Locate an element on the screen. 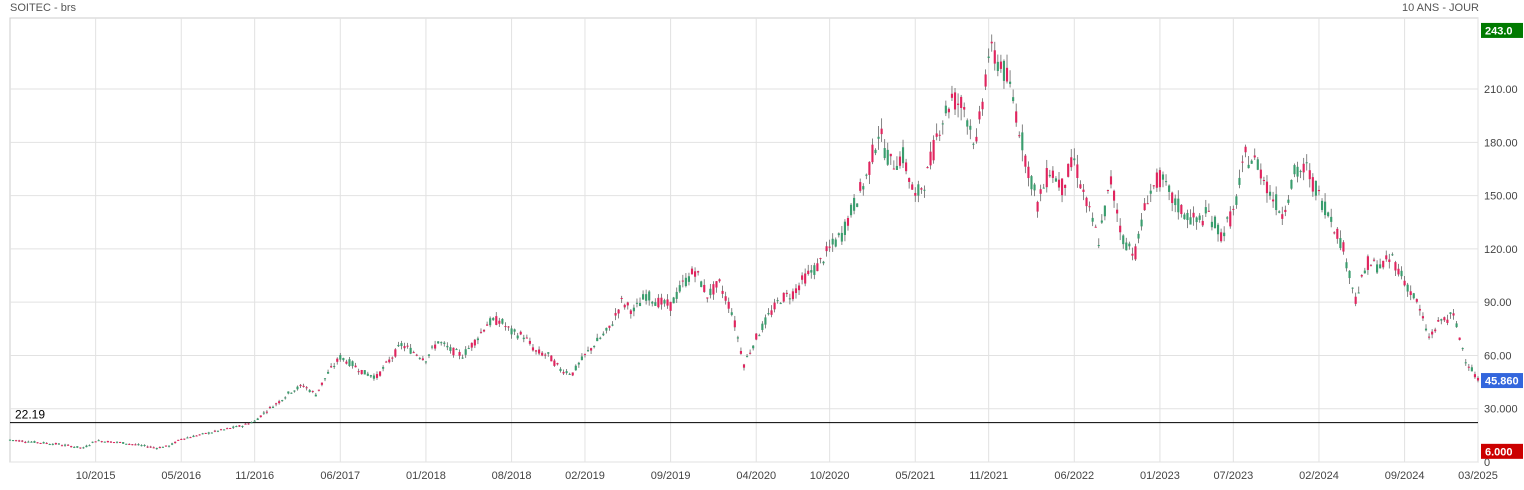  y-tick-label: 90.00 is located at coordinates (1498, 303).